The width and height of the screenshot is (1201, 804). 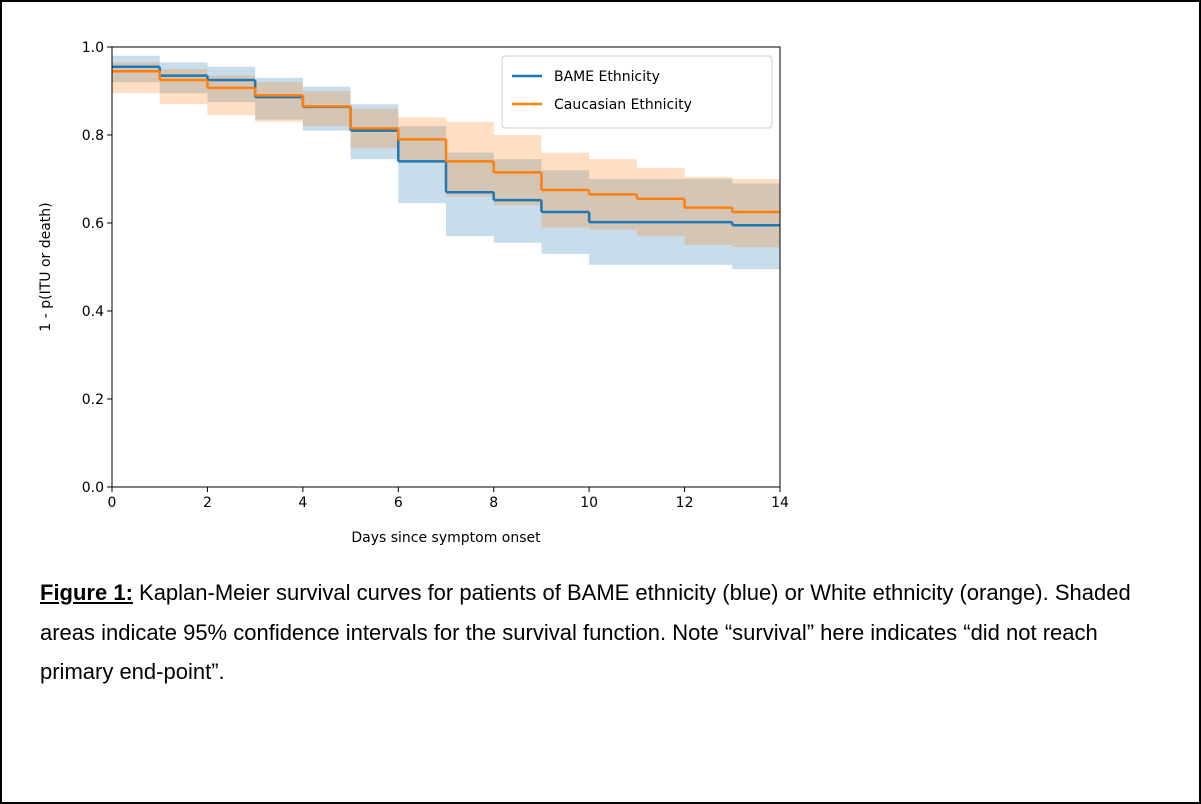 I want to click on y-tick-label: 1.0, so click(x=93, y=48).